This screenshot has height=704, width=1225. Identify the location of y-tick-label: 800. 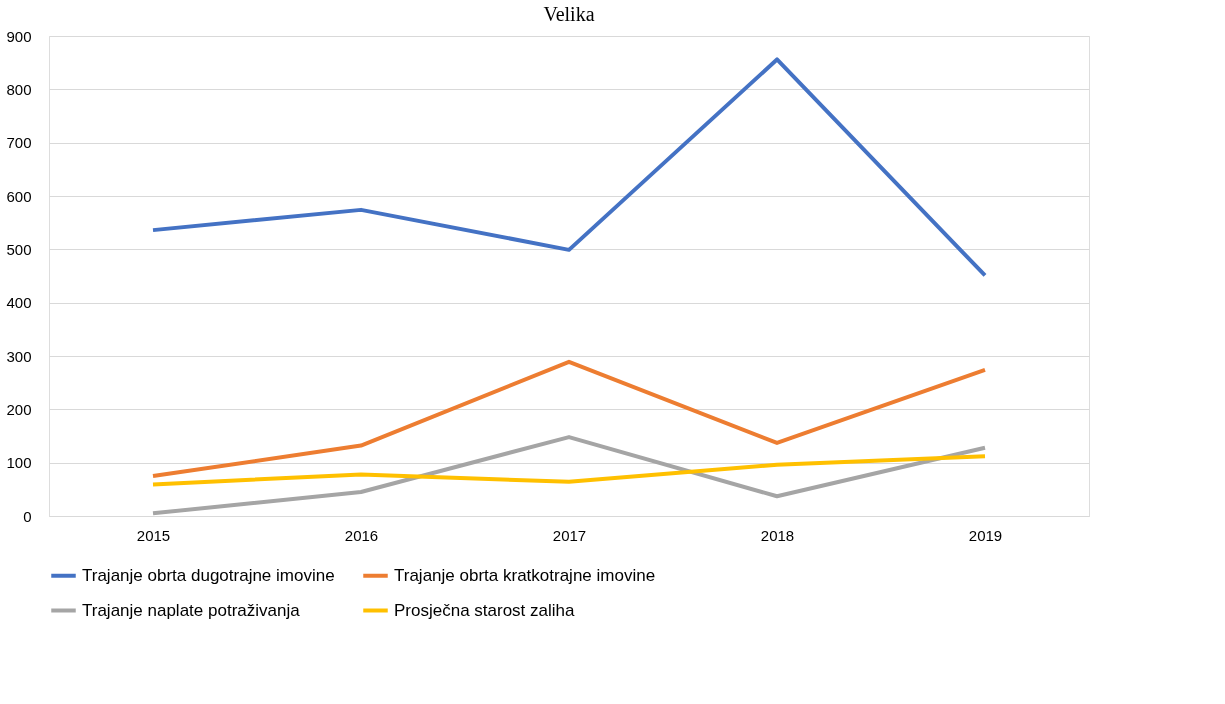
(19, 89).